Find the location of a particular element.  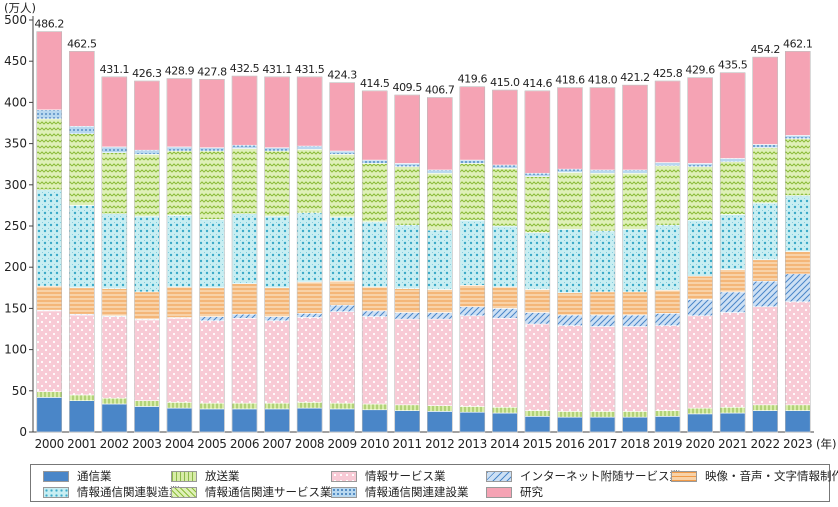

total-label: 425.8 is located at coordinates (668, 73).